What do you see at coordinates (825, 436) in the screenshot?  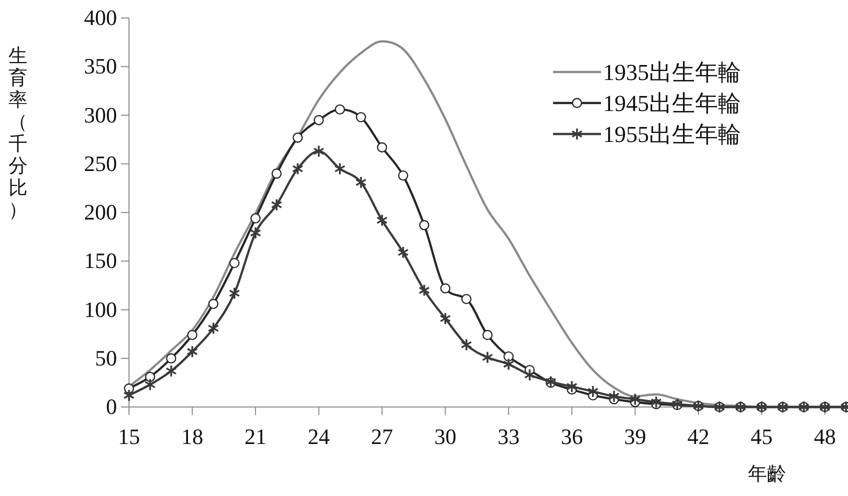 I see `x-tick-label: 48` at bounding box center [825, 436].